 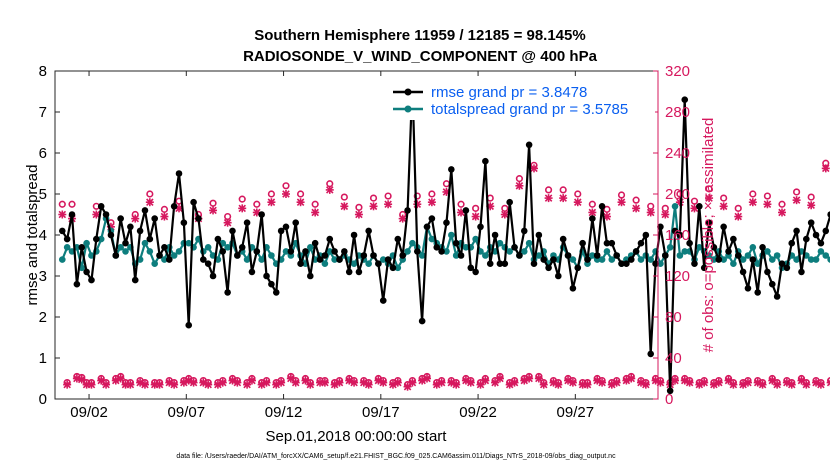 I want to click on y2-tick-label: 200, so click(x=677, y=194).